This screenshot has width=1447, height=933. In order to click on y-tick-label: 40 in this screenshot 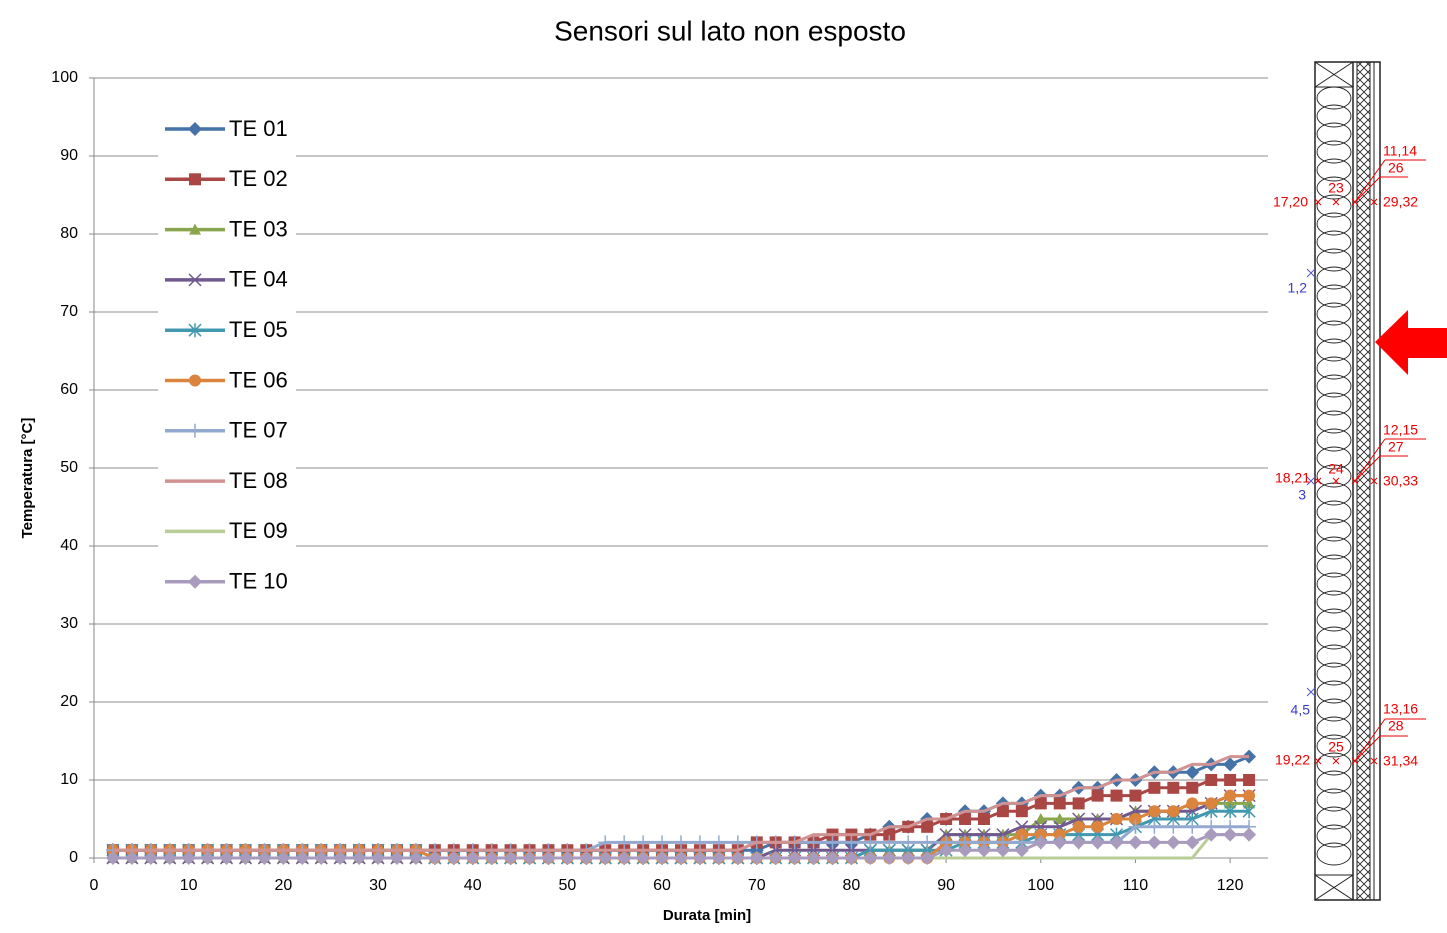, I will do `click(69, 545)`.